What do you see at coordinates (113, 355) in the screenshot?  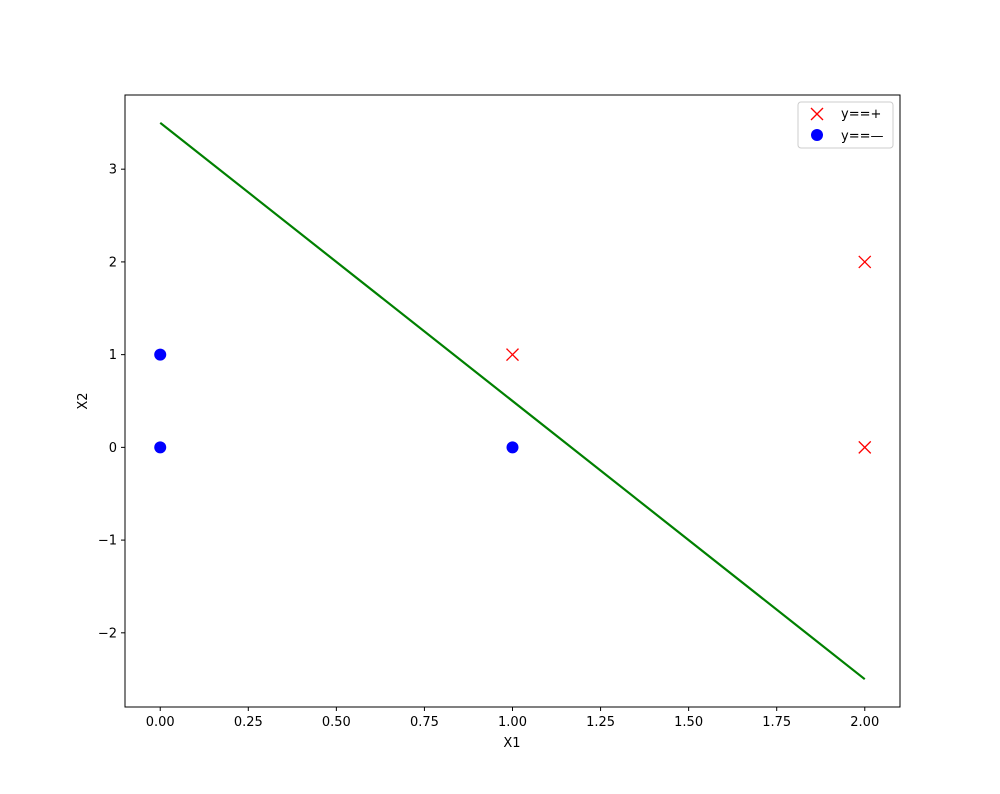 I see `y-tick-label: 1` at bounding box center [113, 355].